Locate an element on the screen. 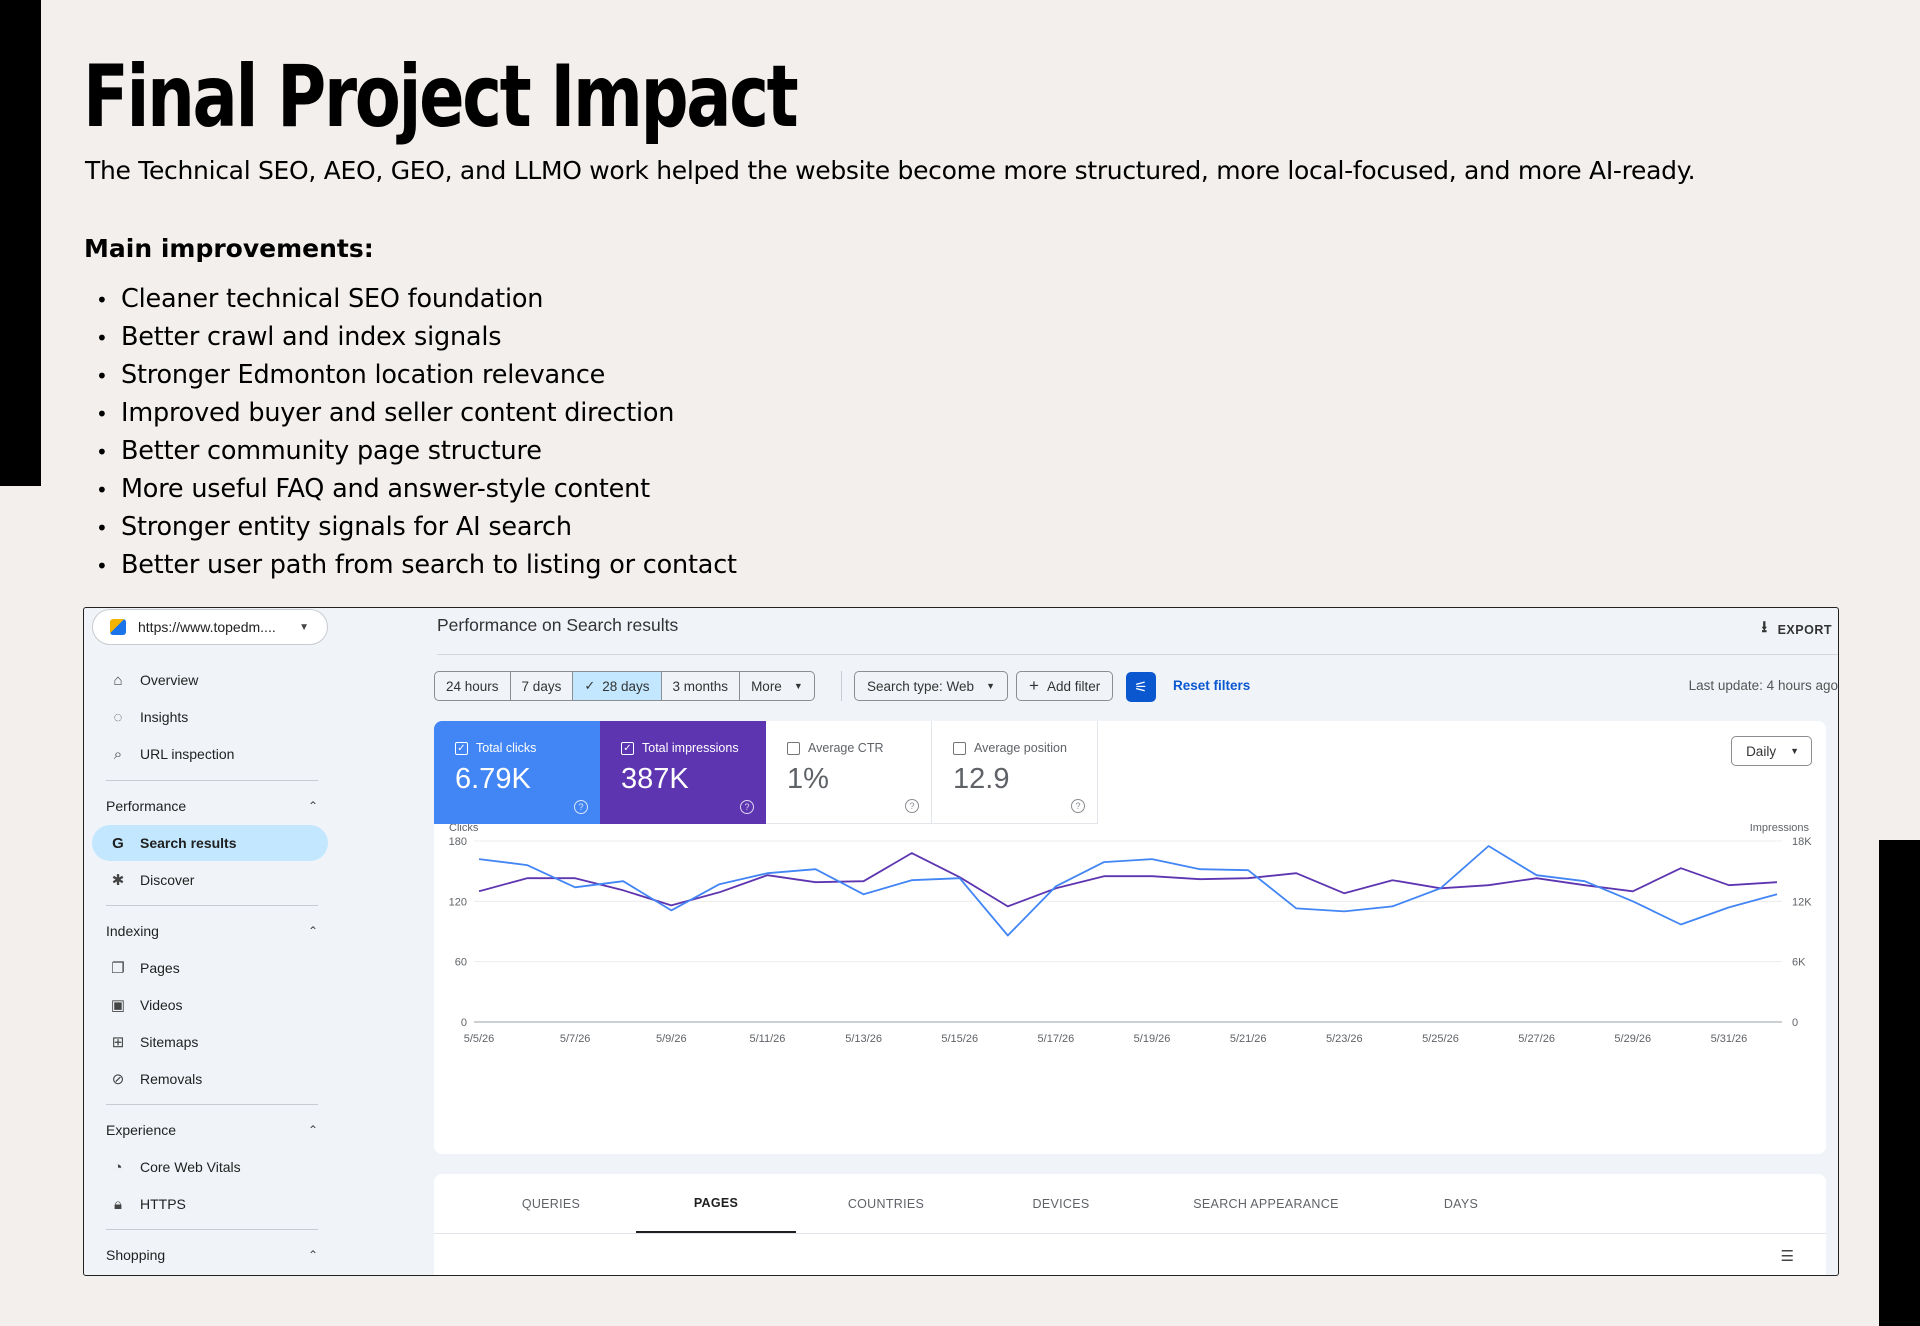 This screenshot has height=1326, width=1920. series-line-impressions is located at coordinates (1128, 880).